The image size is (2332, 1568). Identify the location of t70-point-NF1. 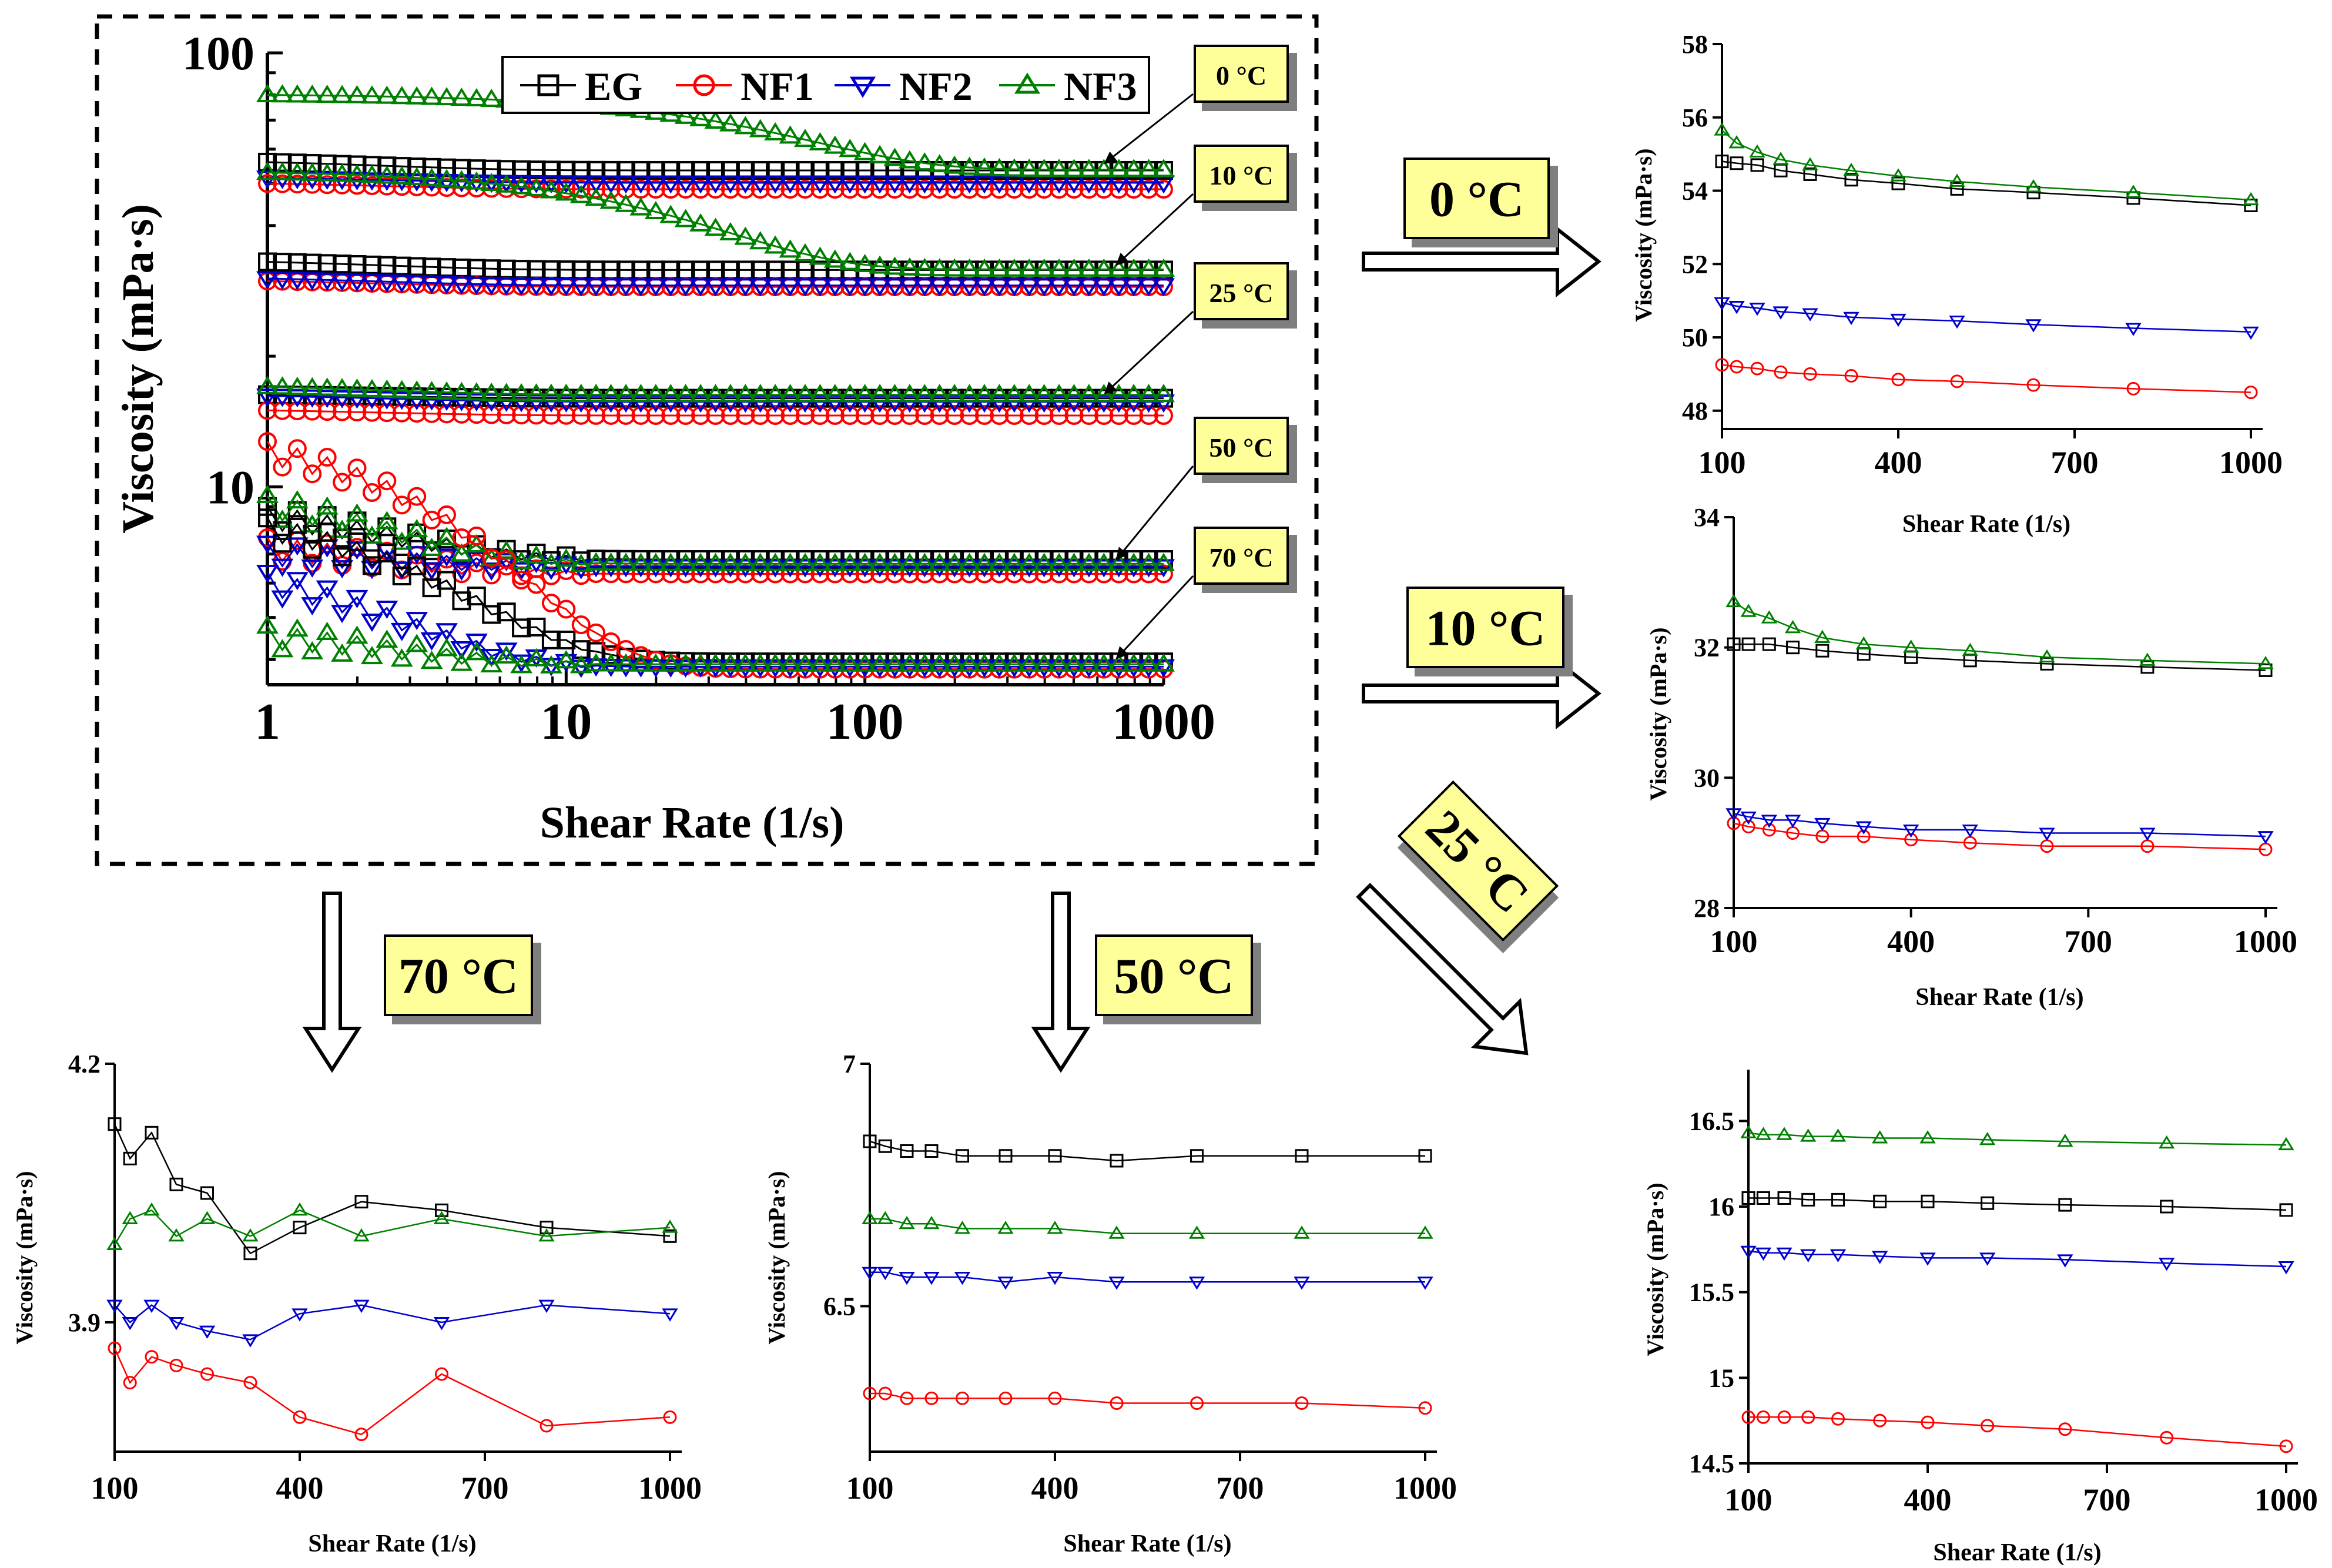
(176, 1365).